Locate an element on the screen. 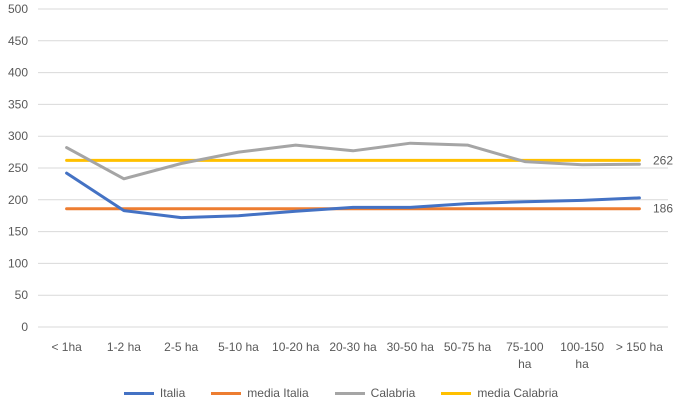 The image size is (682, 412). y-tick-label: 300 is located at coordinates (18, 136).